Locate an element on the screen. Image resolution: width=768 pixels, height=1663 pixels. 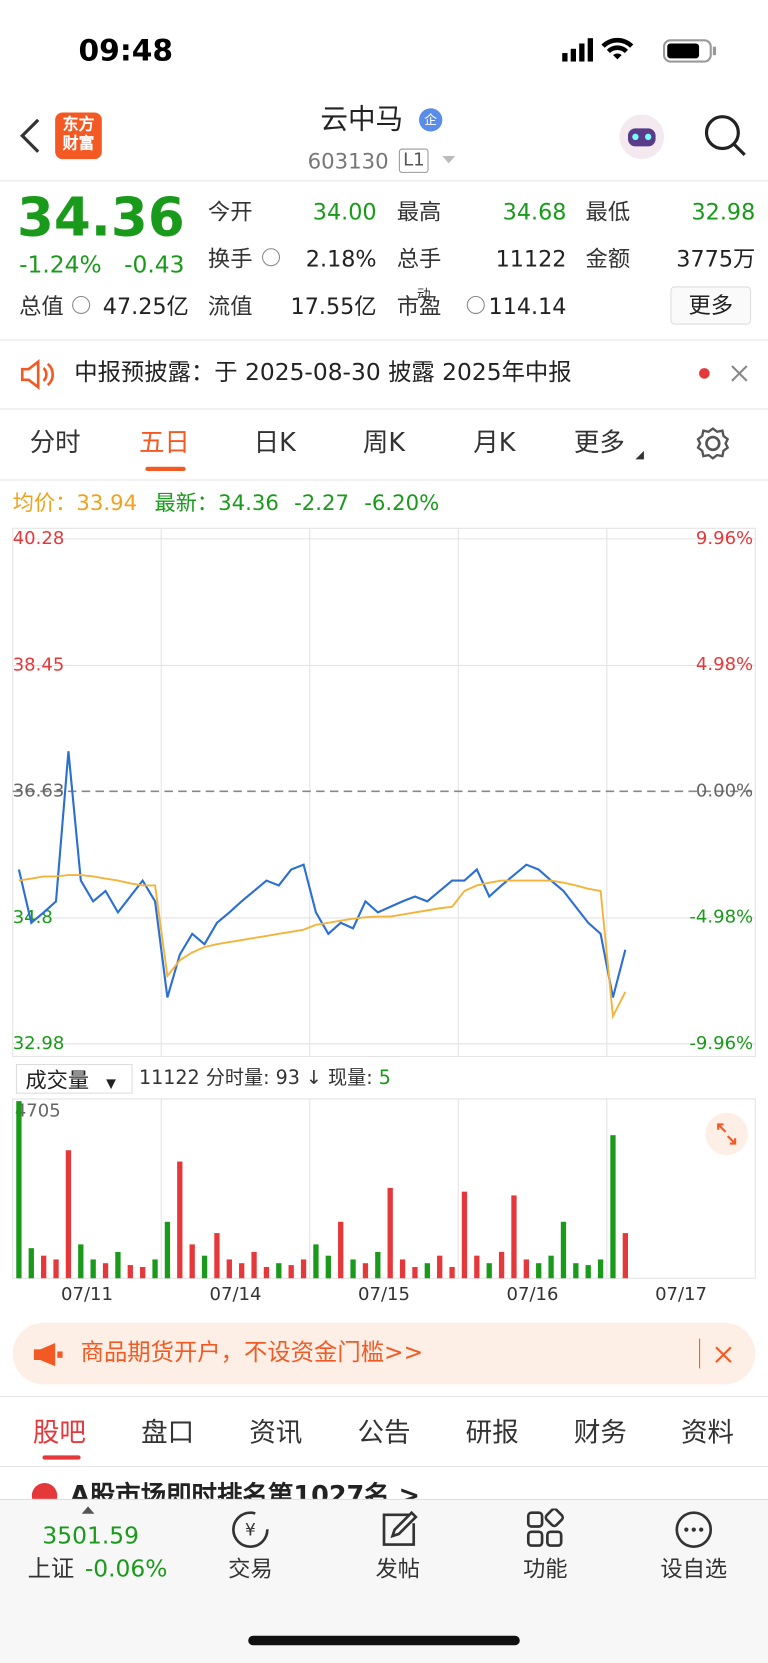
unread-dot is located at coordinates (704, 373).